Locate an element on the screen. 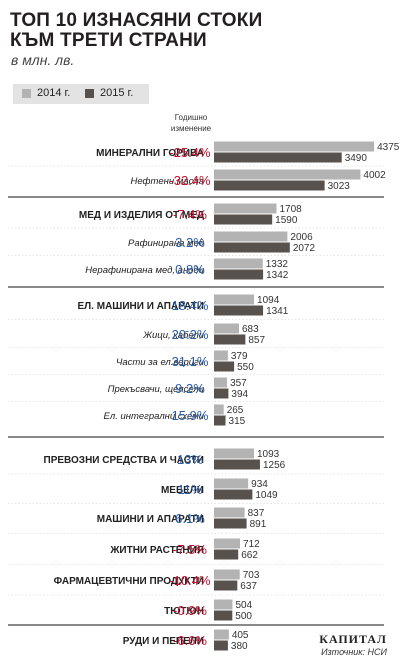 The height and width of the screenshot is (665, 406). bar-label-2015: 1342 is located at coordinates (277, 275).